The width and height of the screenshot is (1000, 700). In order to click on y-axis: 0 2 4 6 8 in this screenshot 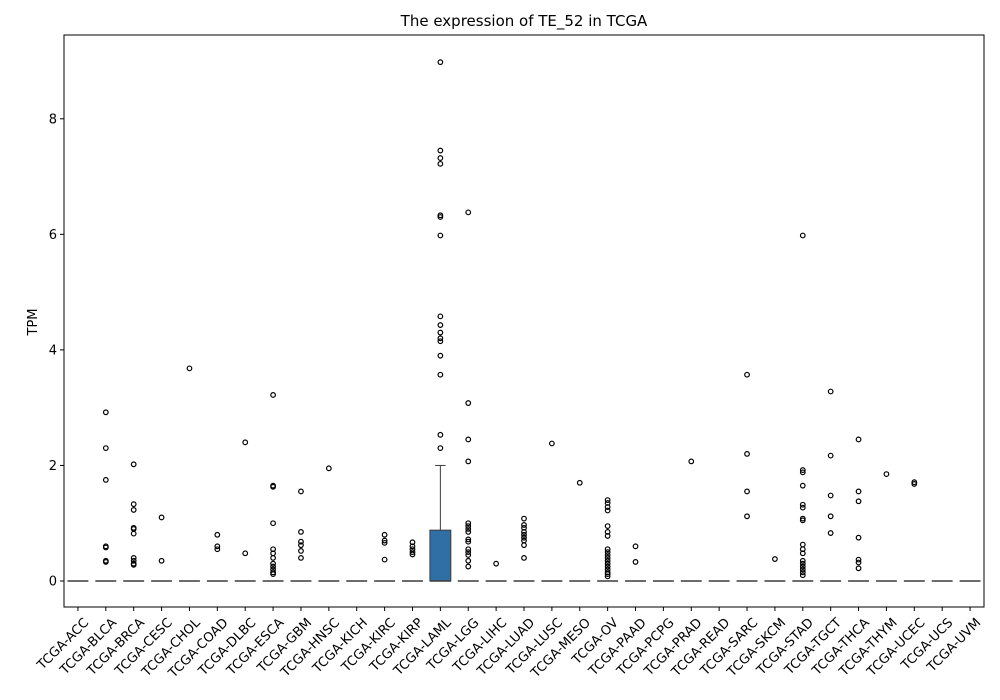, I will do `click(56, 351)`.